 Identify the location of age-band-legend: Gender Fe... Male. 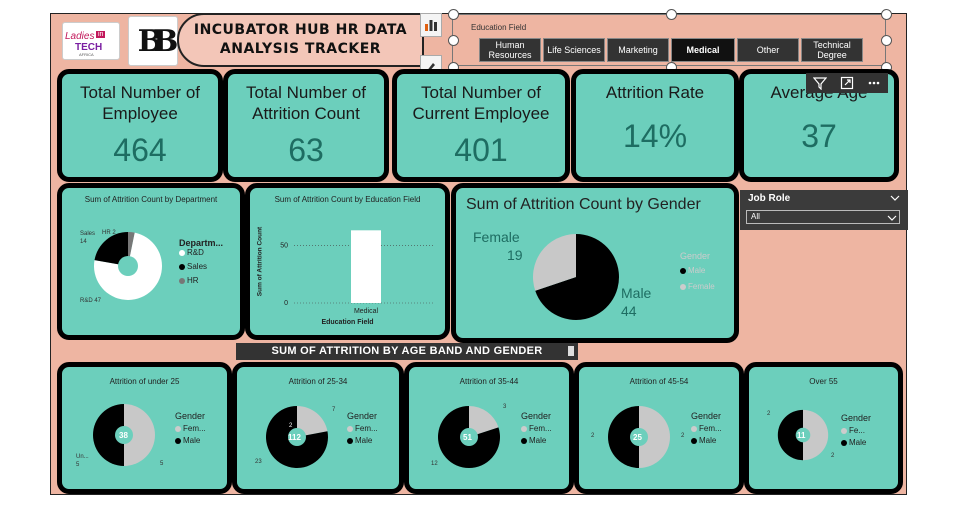
(856, 430).